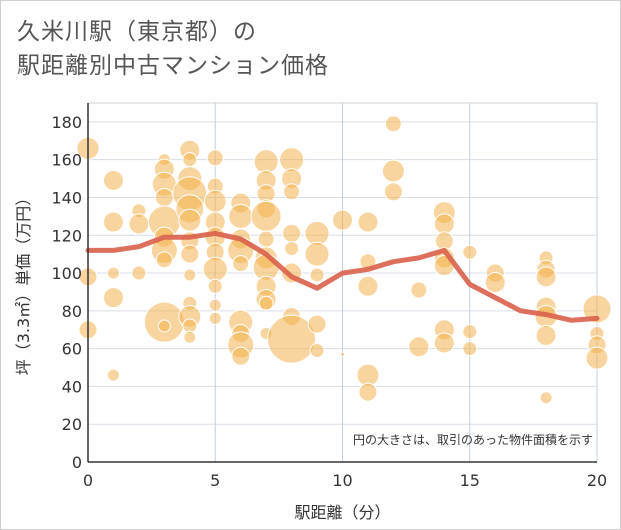 Image resolution: width=621 pixels, height=530 pixels. What do you see at coordinates (66, 122) in the screenshot?
I see `y-tick-label: 180` at bounding box center [66, 122].